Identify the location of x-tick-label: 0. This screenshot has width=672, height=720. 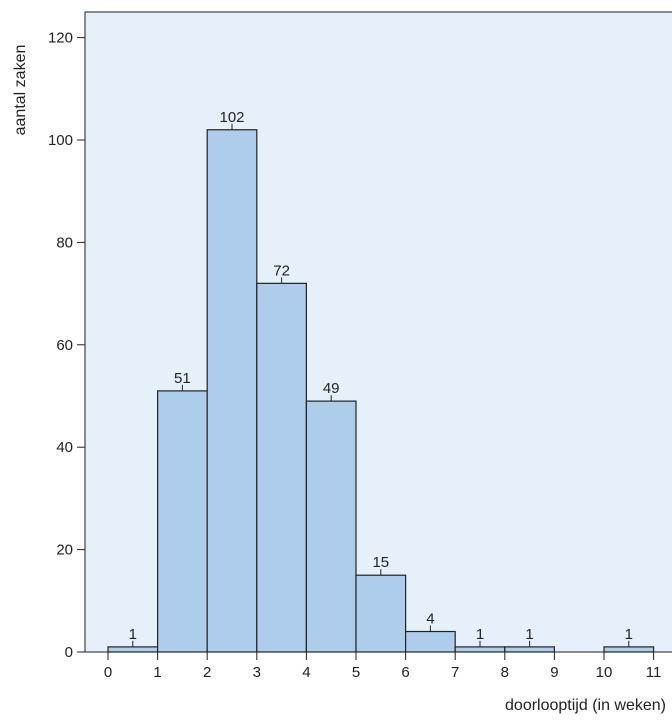
(108, 672).